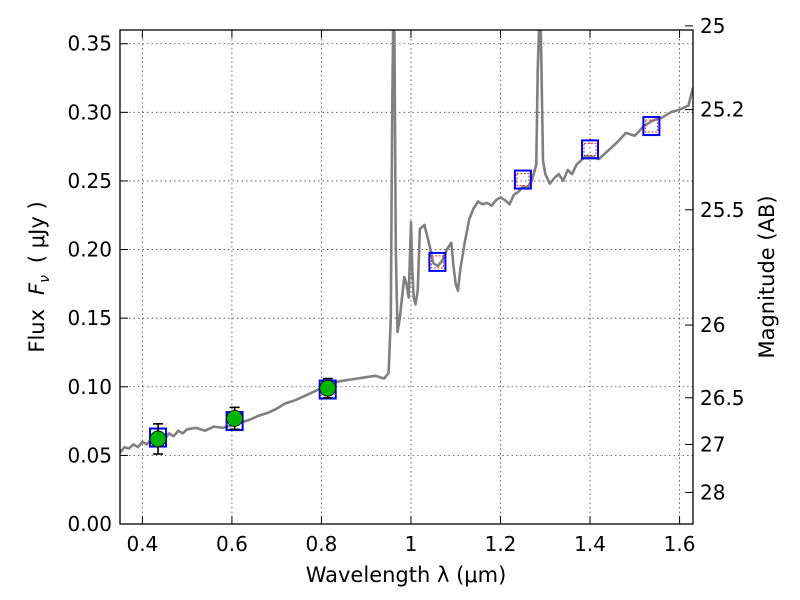  Describe the element at coordinates (712, 26) in the screenshot. I see `y2-tick-label: 25` at that location.